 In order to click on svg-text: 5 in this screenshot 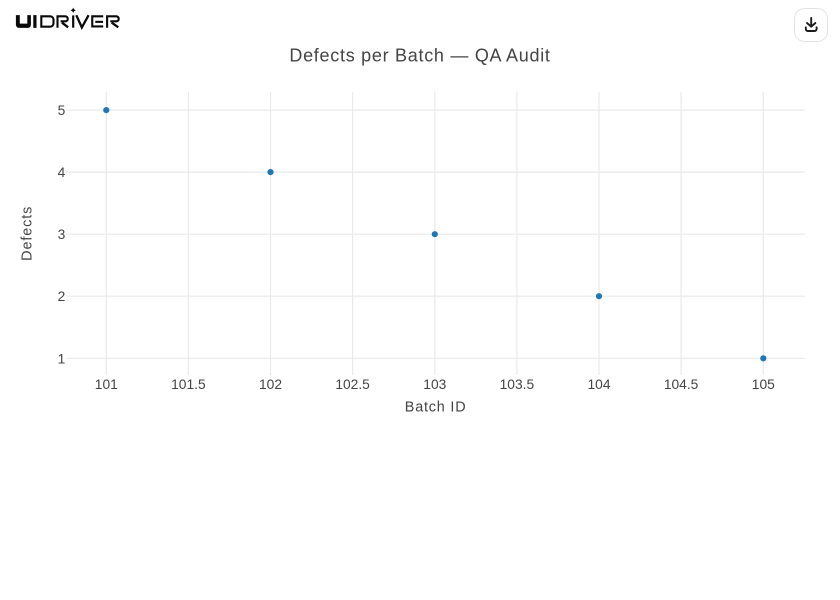, I will do `click(62, 110)`.